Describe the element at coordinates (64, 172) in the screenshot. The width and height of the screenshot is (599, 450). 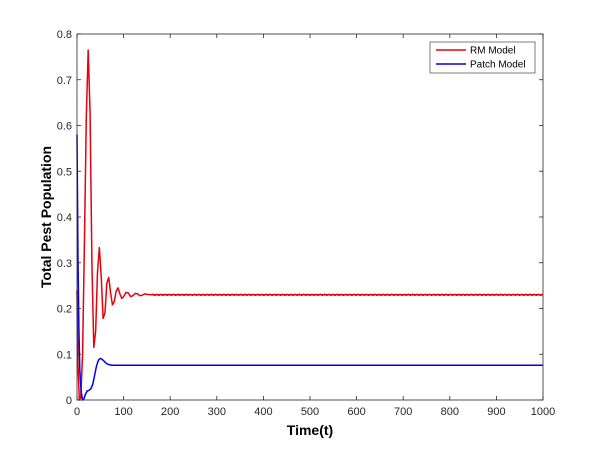
I see `y-tick-label: 0.5` at that location.